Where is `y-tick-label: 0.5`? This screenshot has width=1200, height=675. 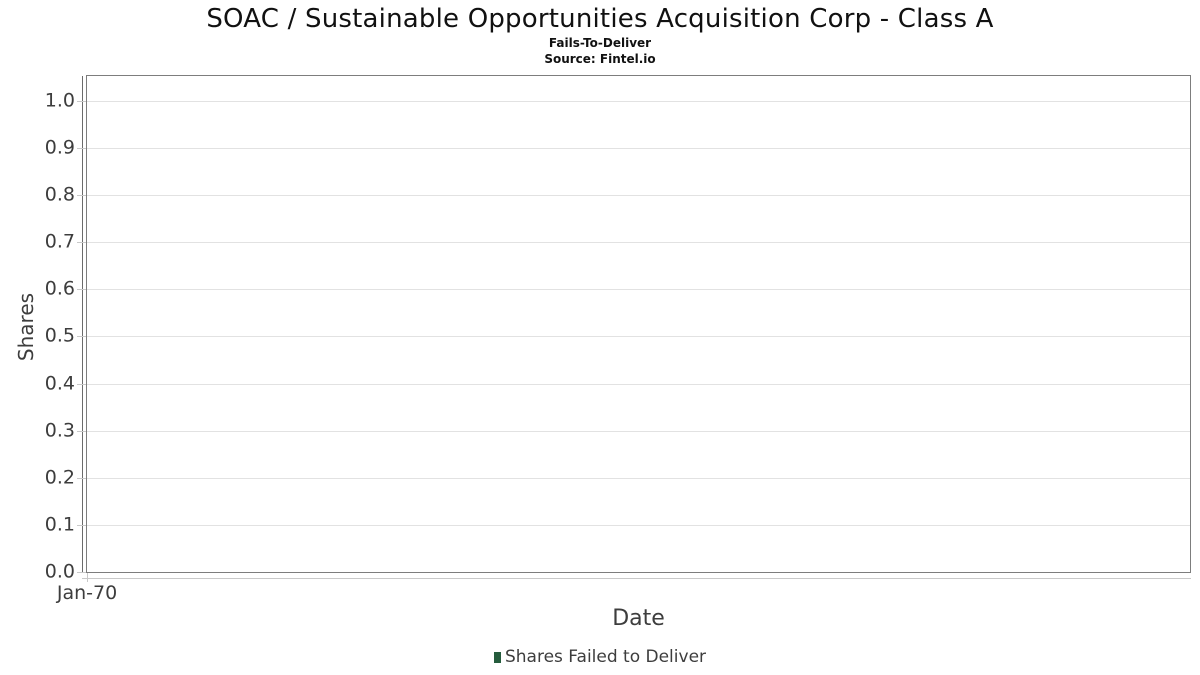
y-tick-label: 0.5 is located at coordinates (59, 335).